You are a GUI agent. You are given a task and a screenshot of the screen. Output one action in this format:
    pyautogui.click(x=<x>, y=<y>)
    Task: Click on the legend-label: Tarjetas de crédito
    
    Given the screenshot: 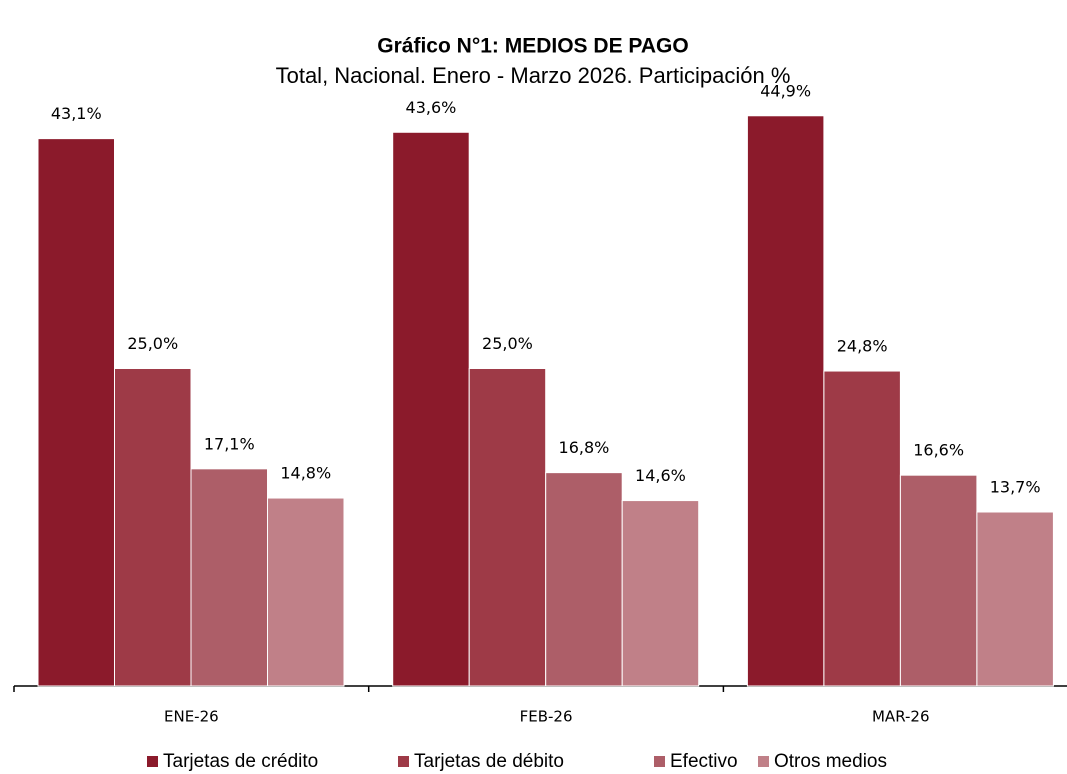 What is the action you would take?
    pyautogui.click(x=240, y=761)
    